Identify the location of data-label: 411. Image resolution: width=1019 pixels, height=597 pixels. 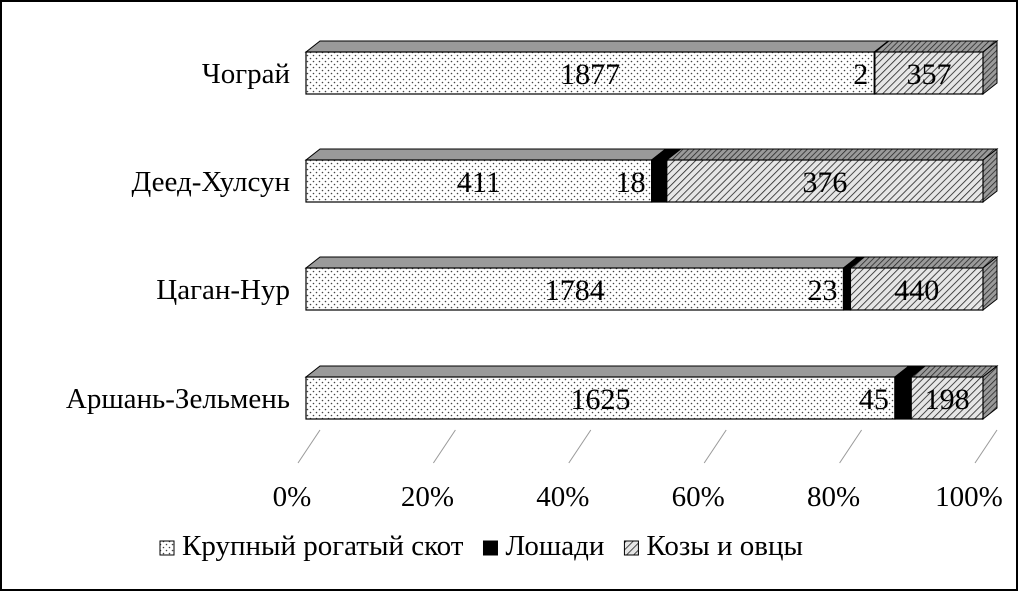
(479, 182).